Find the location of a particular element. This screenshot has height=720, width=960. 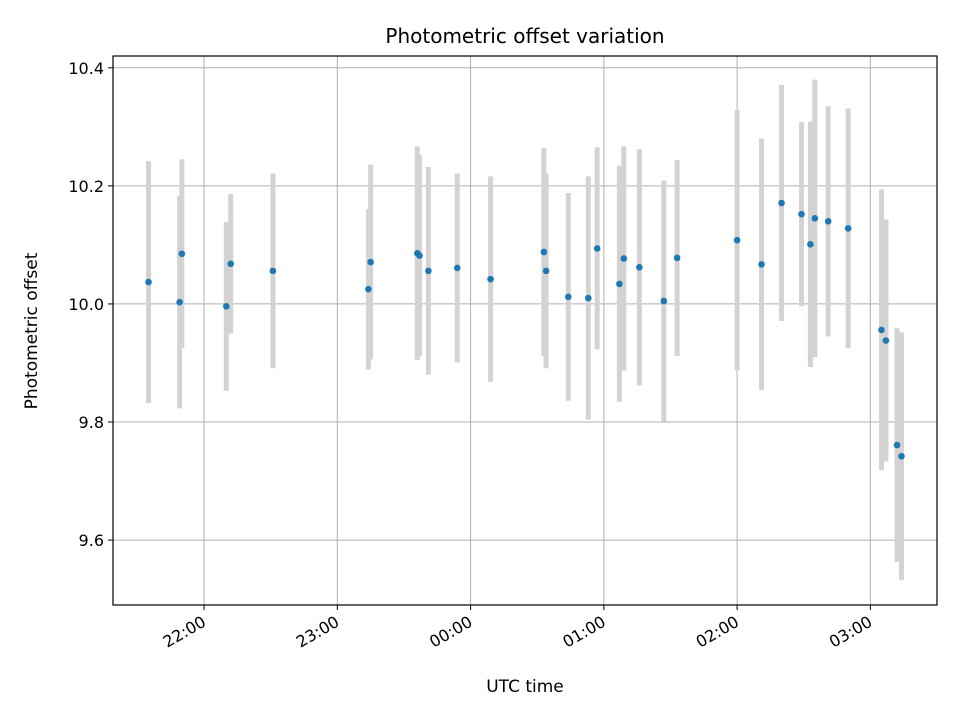

y-tick-label: 10.0 is located at coordinates (86, 304).